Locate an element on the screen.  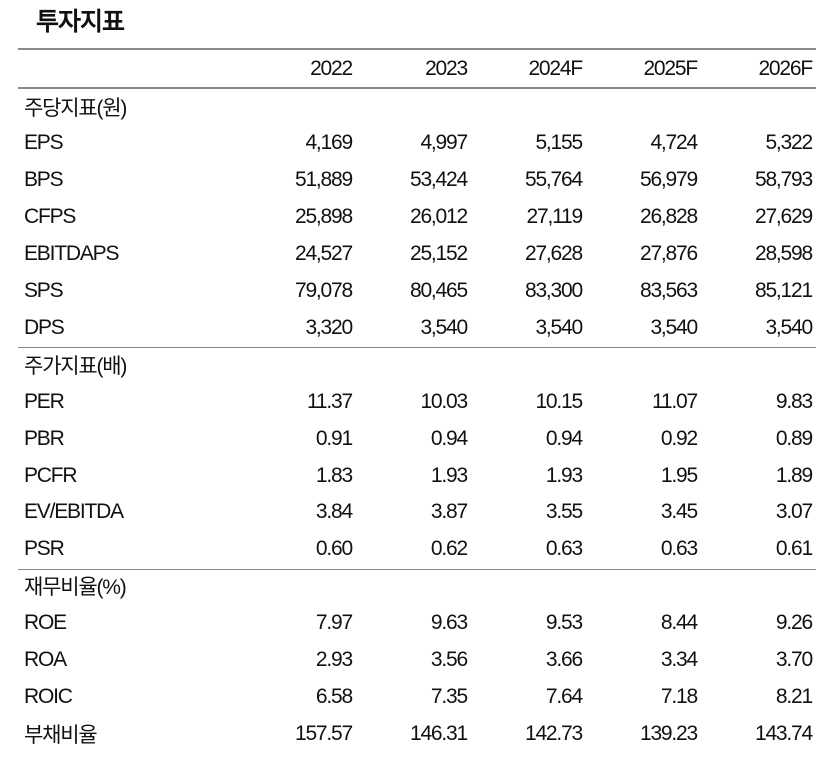
table-cell: 25,898 is located at coordinates (323, 217).